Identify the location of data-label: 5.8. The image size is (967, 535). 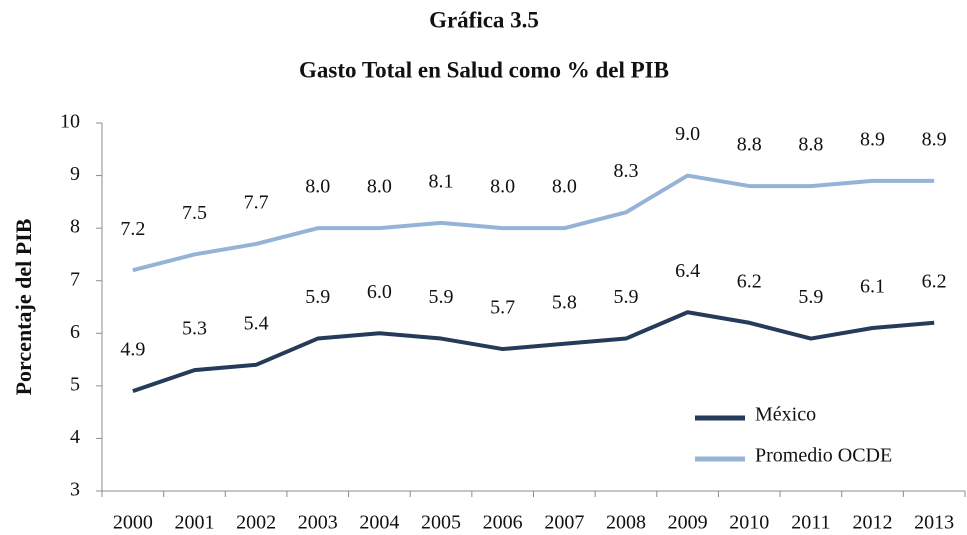
(564, 302).